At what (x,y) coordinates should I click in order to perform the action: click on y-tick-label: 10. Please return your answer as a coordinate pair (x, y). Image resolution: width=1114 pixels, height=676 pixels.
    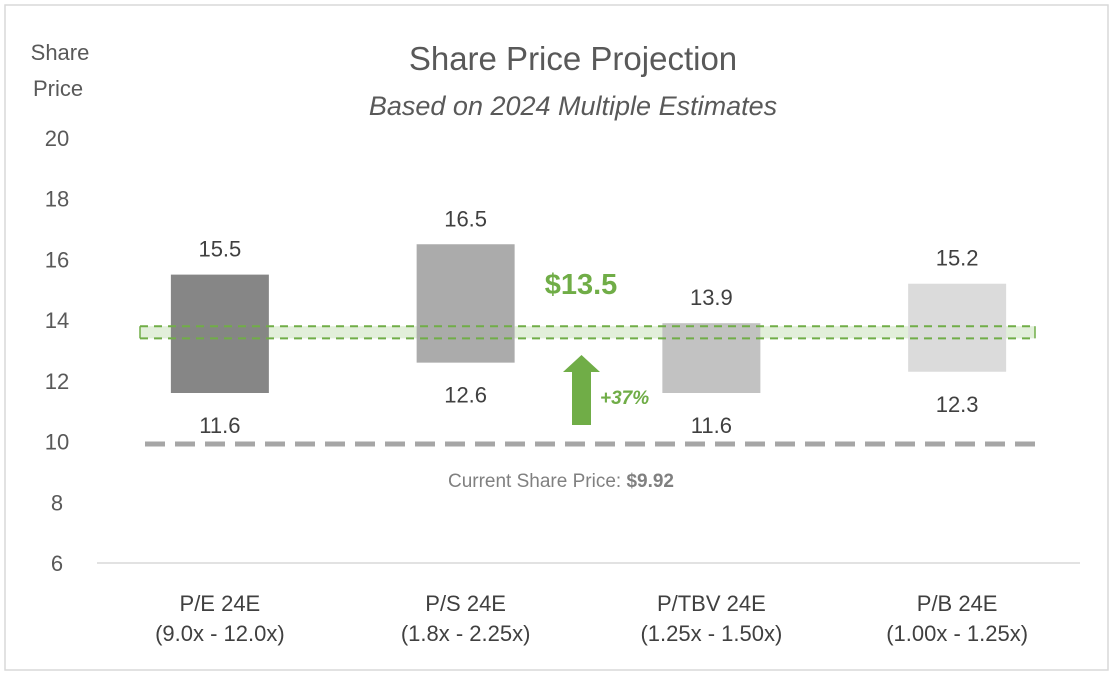
    Looking at the image, I should click on (57, 442).